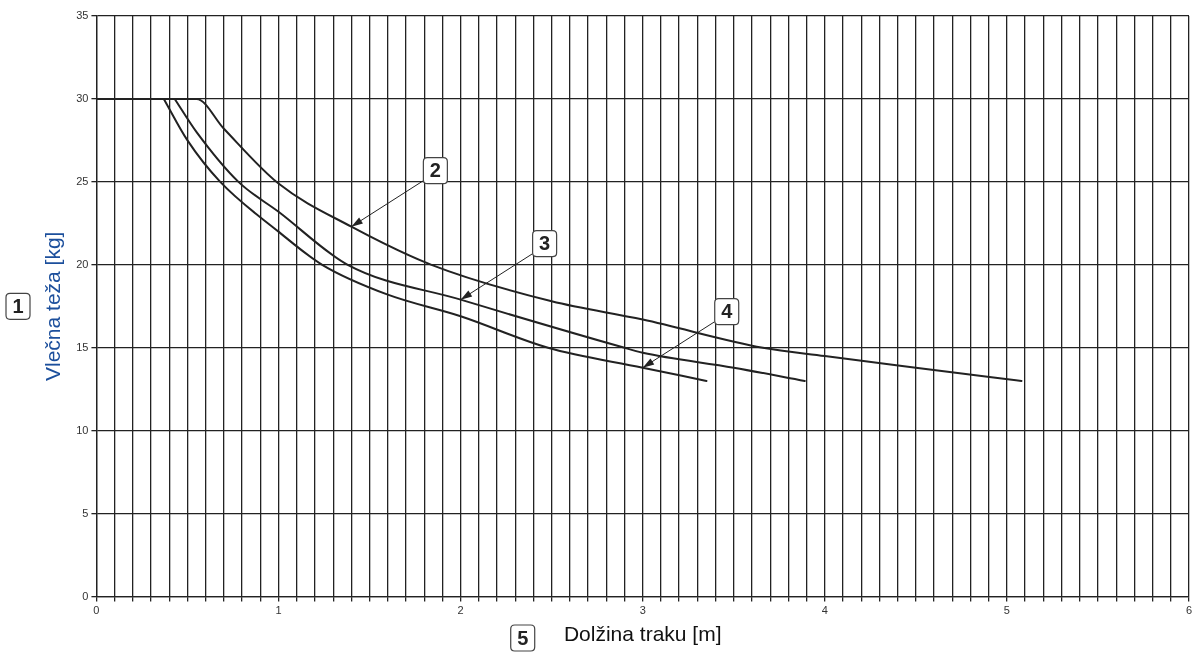 Image resolution: width=1201 pixels, height=654 pixels. Describe the element at coordinates (53, 306) in the screenshot. I see `y-axis-title: Vlečna teža [kg]` at that location.